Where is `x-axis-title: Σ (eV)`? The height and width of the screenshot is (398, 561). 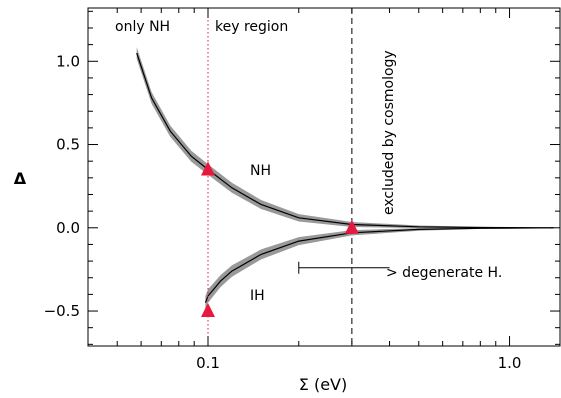
x-axis-title: Σ (eV) is located at coordinates (323, 384).